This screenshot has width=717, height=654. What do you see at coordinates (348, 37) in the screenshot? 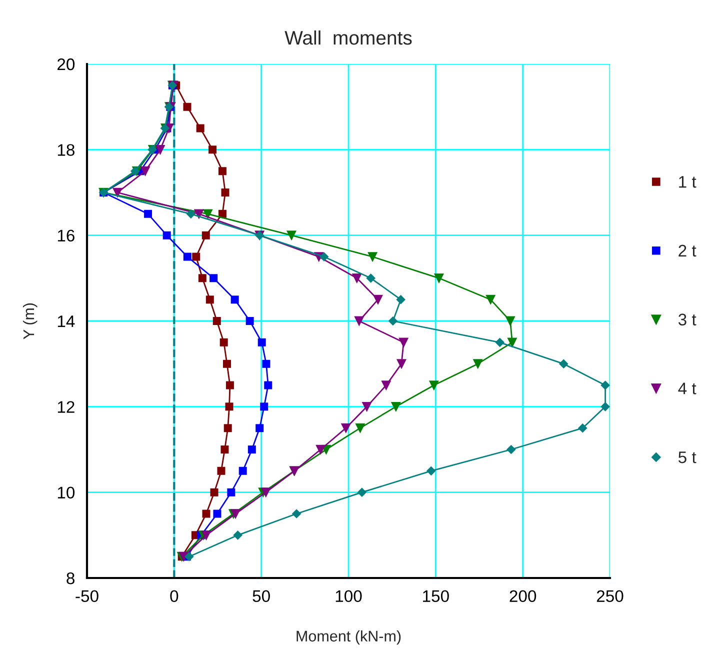
I see `chart-title: Wall moments` at bounding box center [348, 37].